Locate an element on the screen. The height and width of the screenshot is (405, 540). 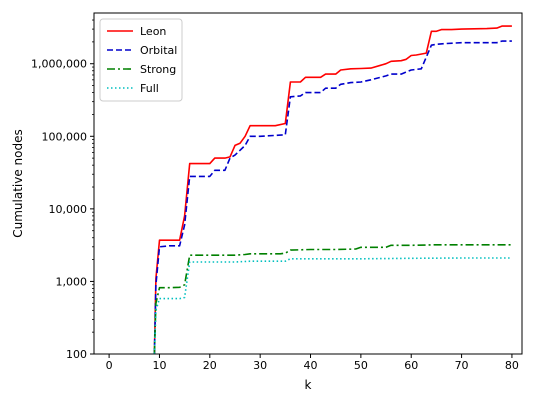
legend-label-full: Full is located at coordinates (149, 88).